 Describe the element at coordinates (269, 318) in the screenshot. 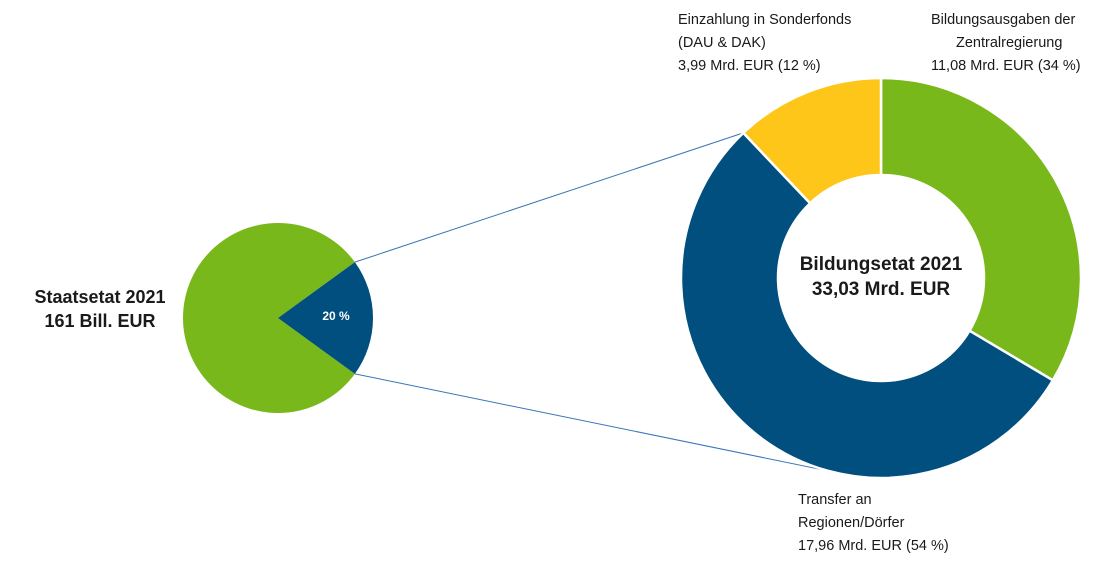

I see `overall-slice-other` at that location.